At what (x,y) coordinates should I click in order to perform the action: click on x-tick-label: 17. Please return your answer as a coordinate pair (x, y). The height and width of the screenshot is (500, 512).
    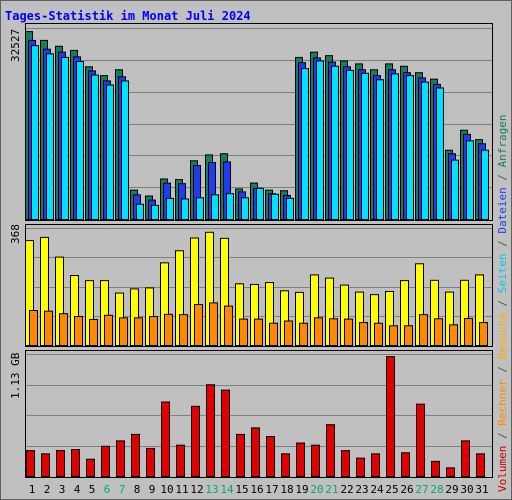
    Looking at the image, I should click on (271, 489).